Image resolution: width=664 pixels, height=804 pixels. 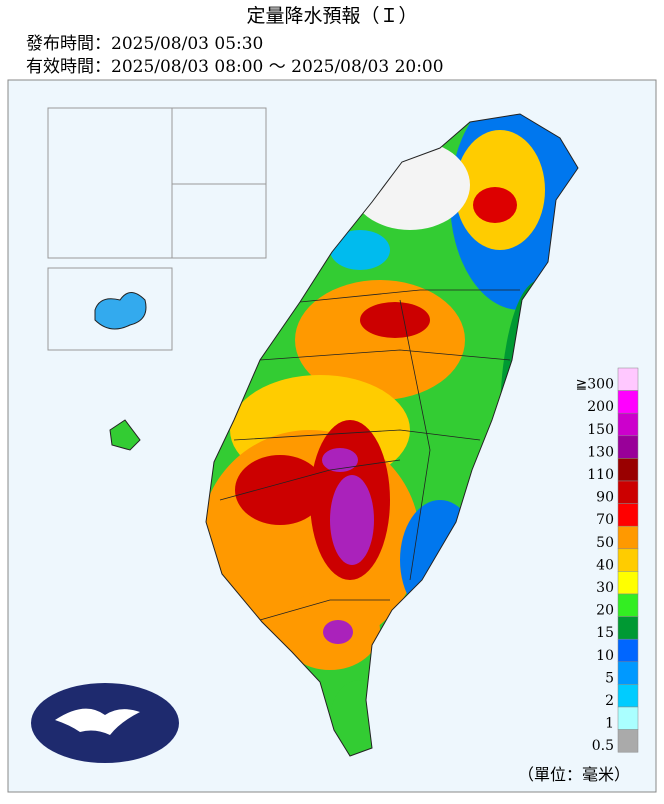 What do you see at coordinates (603, 746) in the screenshot?
I see `legend-label: 0.5` at bounding box center [603, 746].